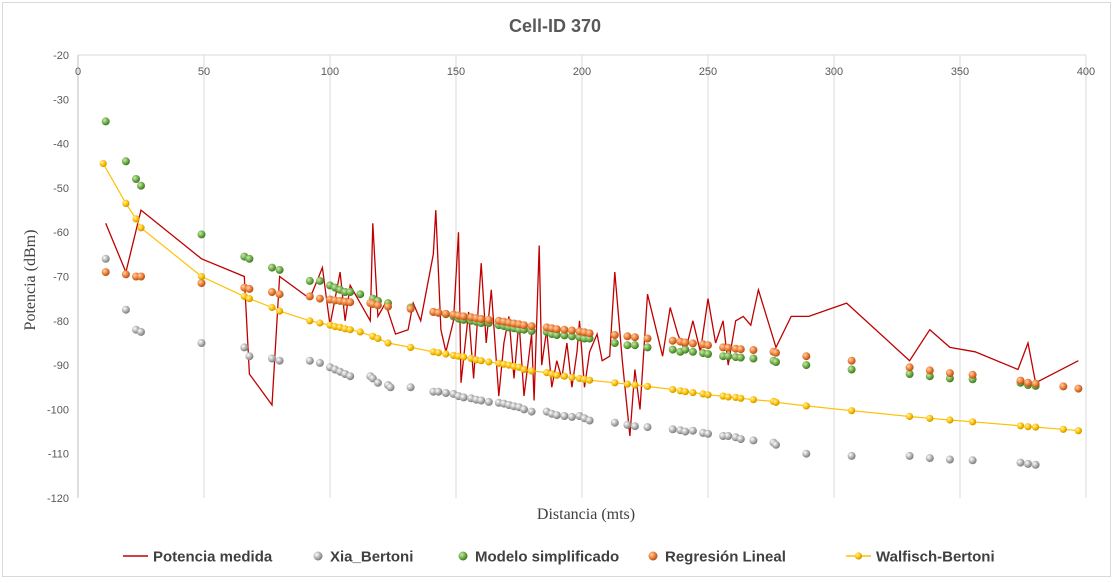  What do you see at coordinates (725, 557) in the screenshot?
I see `legend-label-regresi-n-lineal: Regresión Lineal` at bounding box center [725, 557].